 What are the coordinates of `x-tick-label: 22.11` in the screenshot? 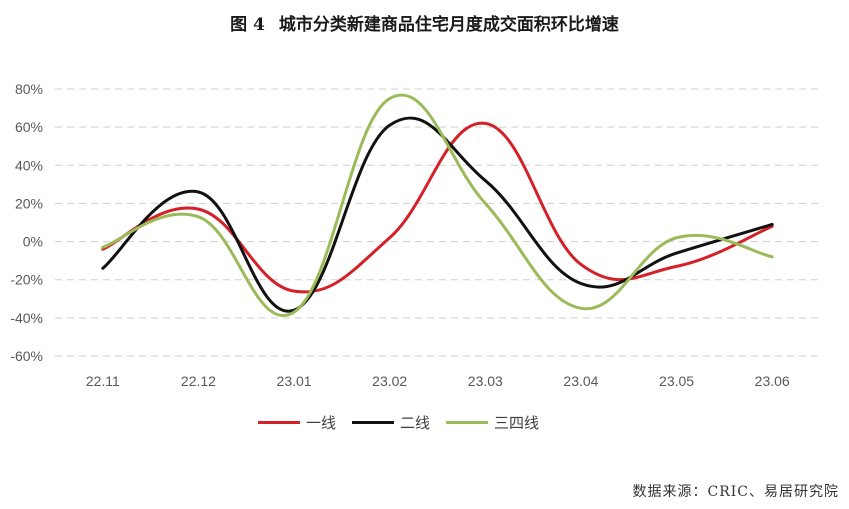 It's located at (103, 381).